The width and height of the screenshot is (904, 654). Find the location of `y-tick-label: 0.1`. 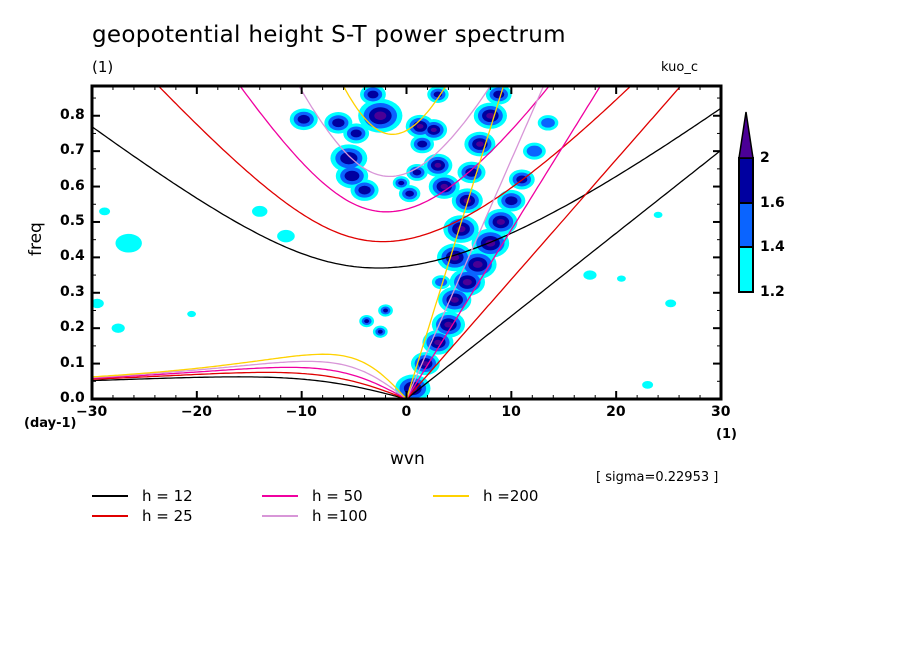

y-tick-label: 0.1 is located at coordinates (72, 362).